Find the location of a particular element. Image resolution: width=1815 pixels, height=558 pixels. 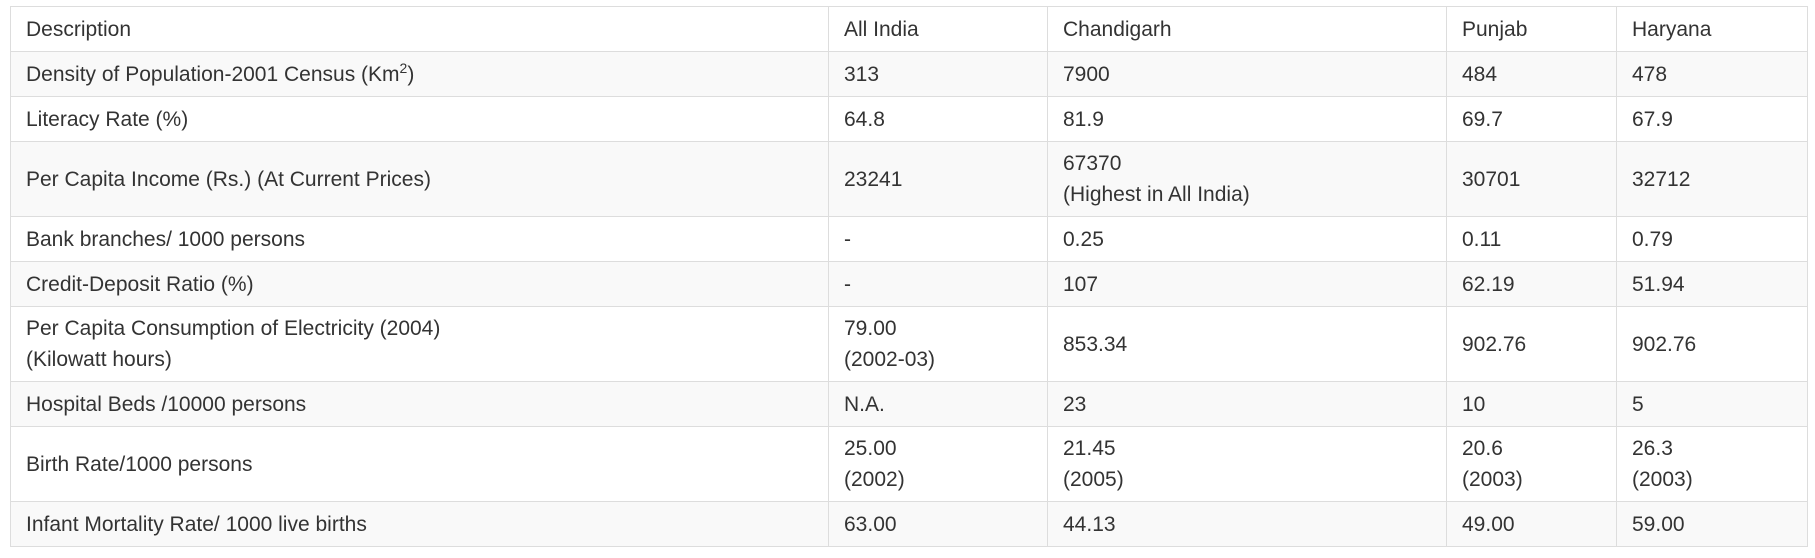

cell-chandigarh: 21.45 (2005) is located at coordinates (1247, 464).